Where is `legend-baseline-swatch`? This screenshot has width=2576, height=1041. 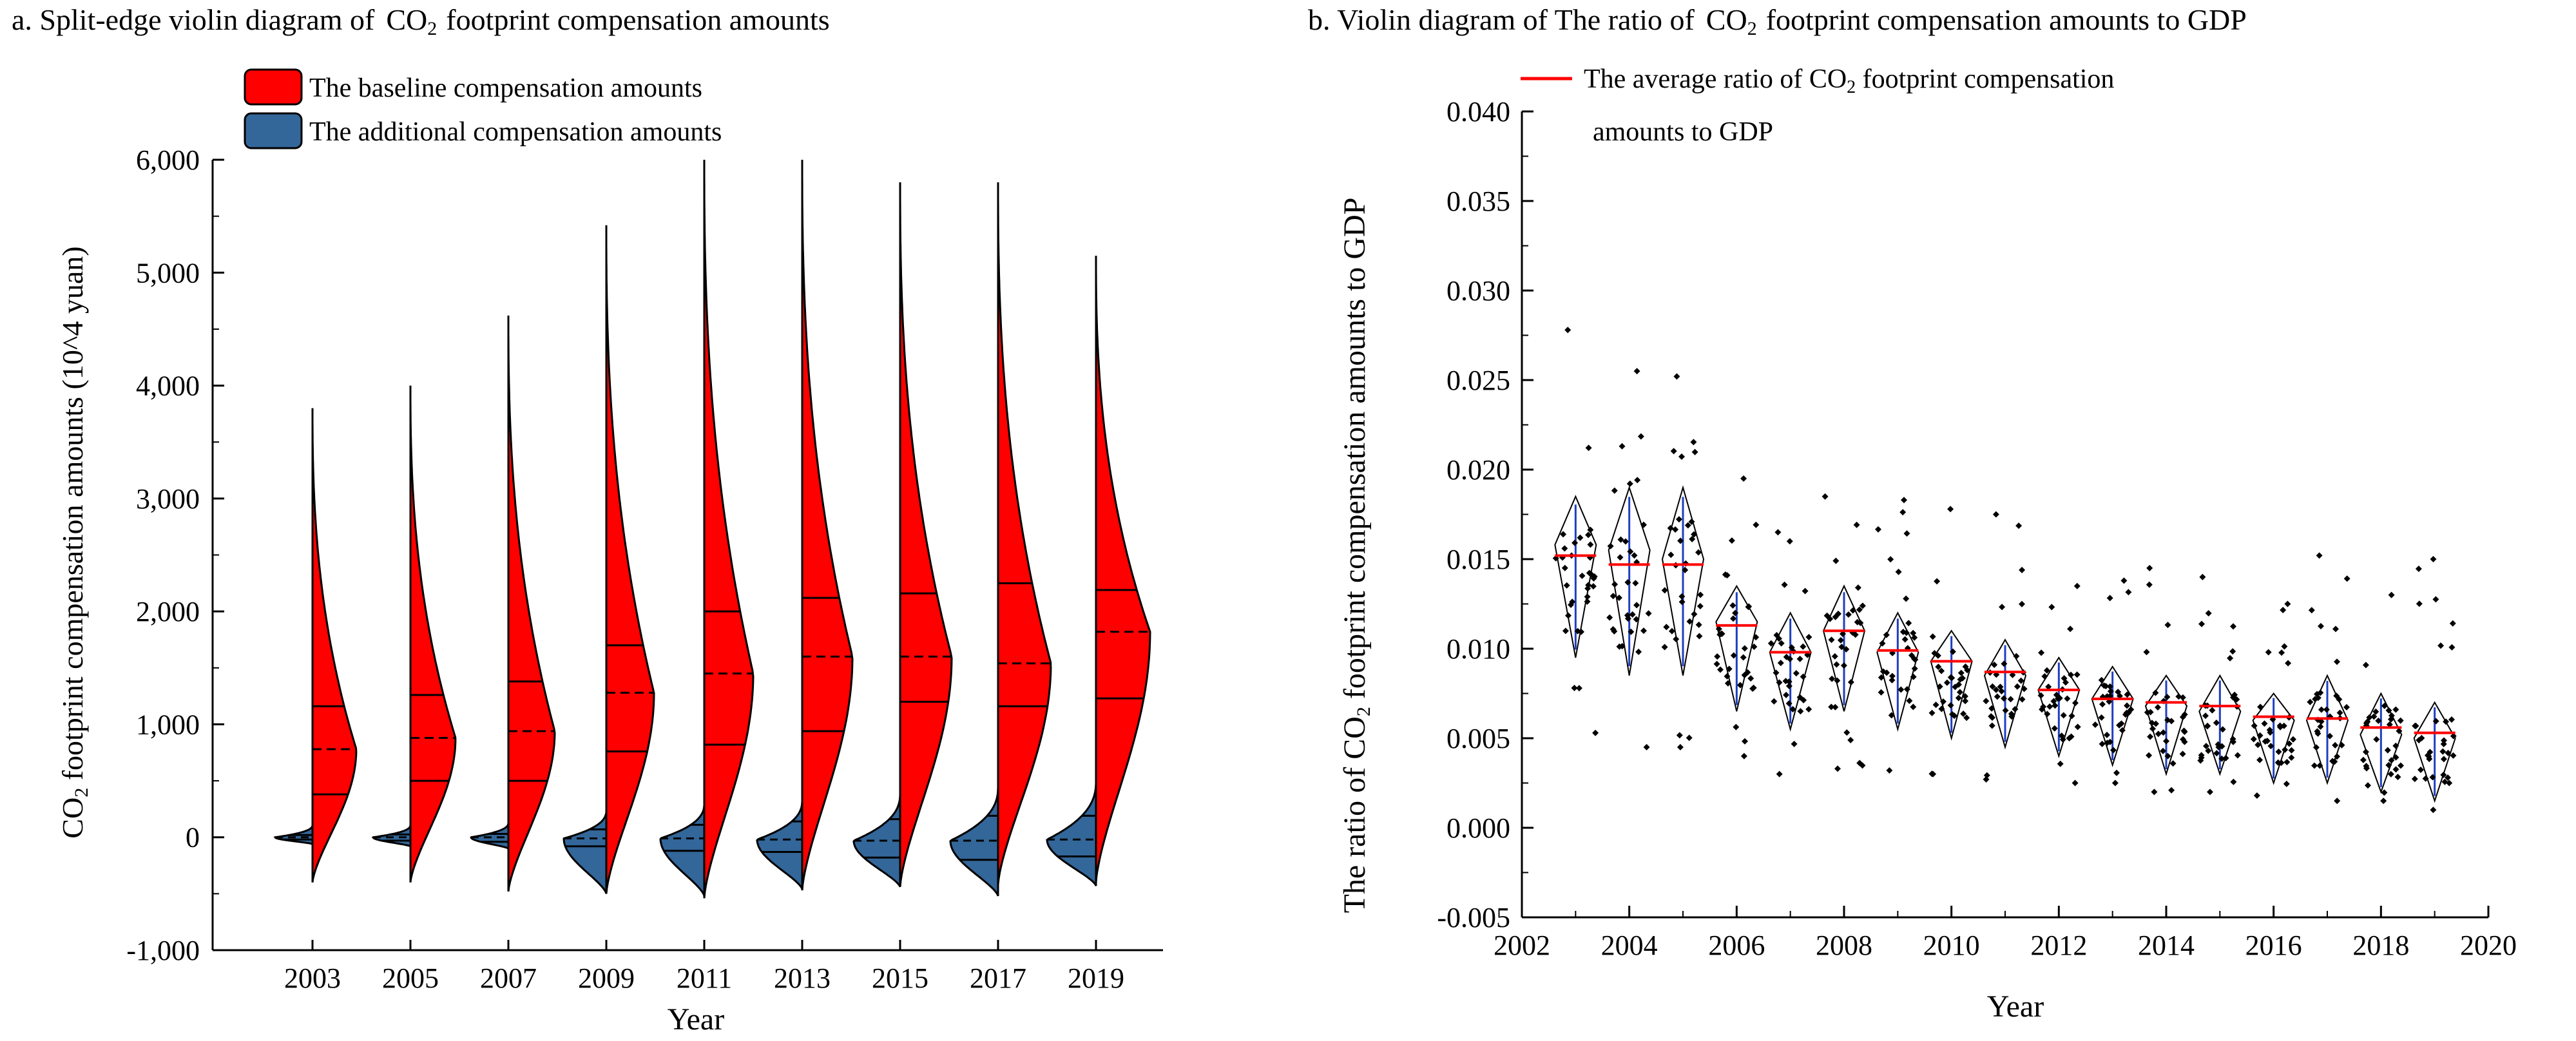
legend-baseline-swatch is located at coordinates (273, 87).